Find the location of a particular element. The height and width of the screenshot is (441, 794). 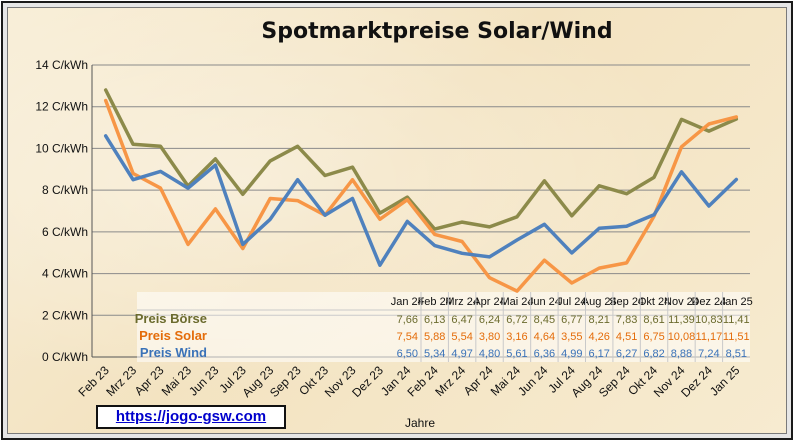

x-tick-label: Jun 24 is located at coordinates (533, 381).